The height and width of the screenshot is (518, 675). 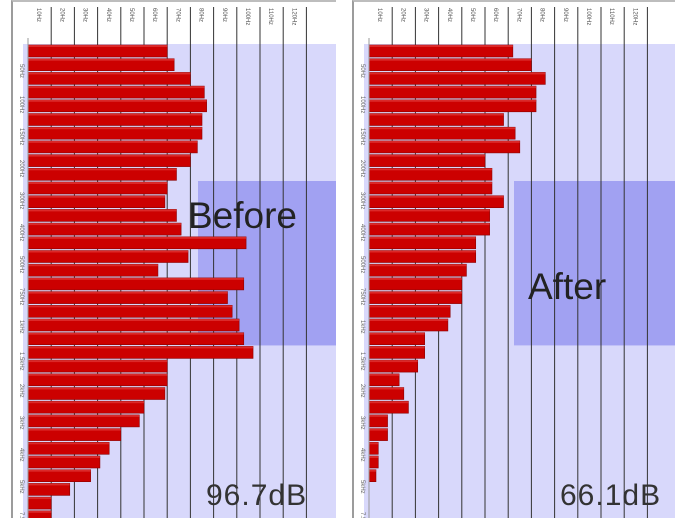 I want to click on x-tick-label: 80Hz, so click(x=542, y=15).